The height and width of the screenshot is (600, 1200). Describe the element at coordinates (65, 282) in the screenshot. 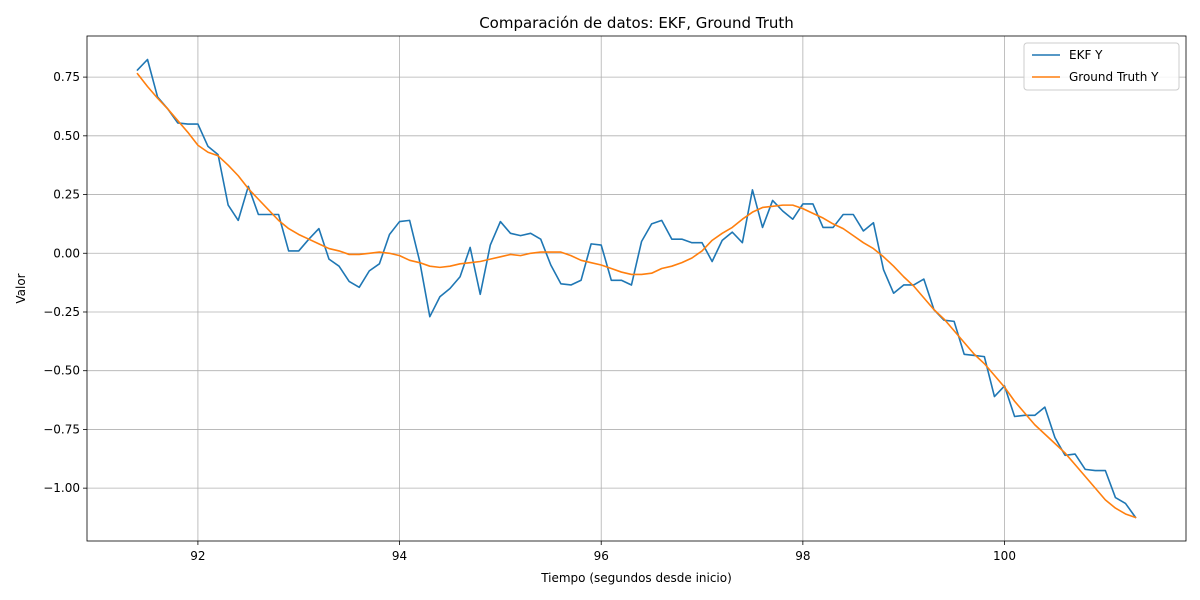

I see `y-axis: −1.00 −0.75 −0.50 −0.25 0.00 0.25 0.50 0.75` at that location.